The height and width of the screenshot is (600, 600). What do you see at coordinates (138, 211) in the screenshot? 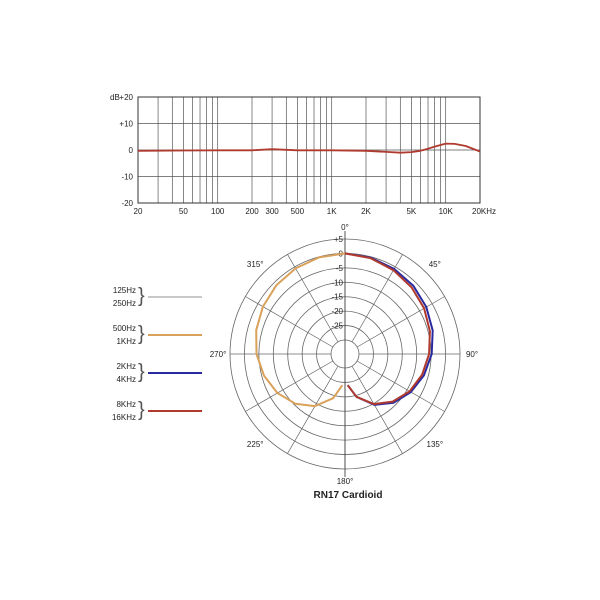
I see `x-tick-label: 20` at bounding box center [138, 211].